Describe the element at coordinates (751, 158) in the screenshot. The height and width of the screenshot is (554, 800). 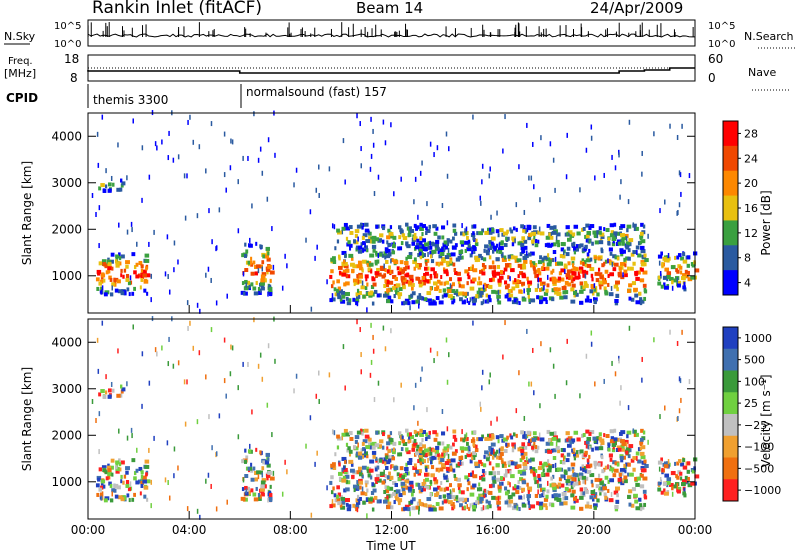
I see `colorbar-tick-label: 24` at that location.